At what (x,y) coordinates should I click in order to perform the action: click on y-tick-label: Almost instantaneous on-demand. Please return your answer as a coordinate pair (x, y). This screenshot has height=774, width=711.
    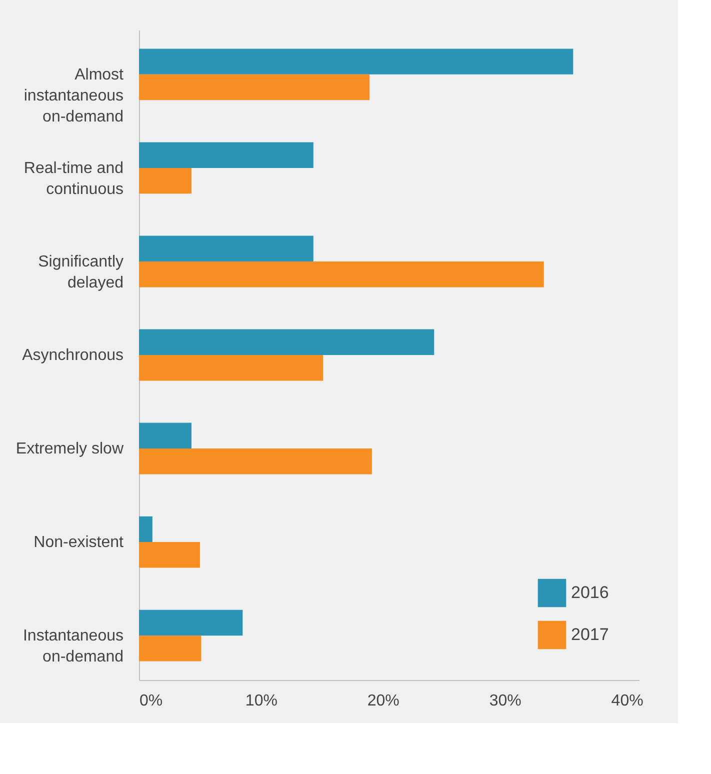
    Looking at the image, I should click on (74, 96).